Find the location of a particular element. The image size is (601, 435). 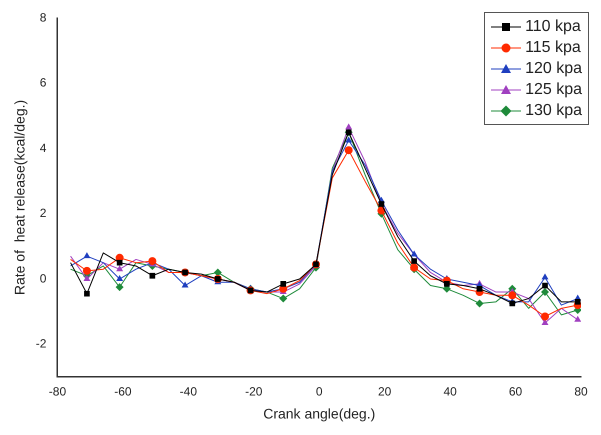

legend-label: 120 kpa is located at coordinates (553, 69).